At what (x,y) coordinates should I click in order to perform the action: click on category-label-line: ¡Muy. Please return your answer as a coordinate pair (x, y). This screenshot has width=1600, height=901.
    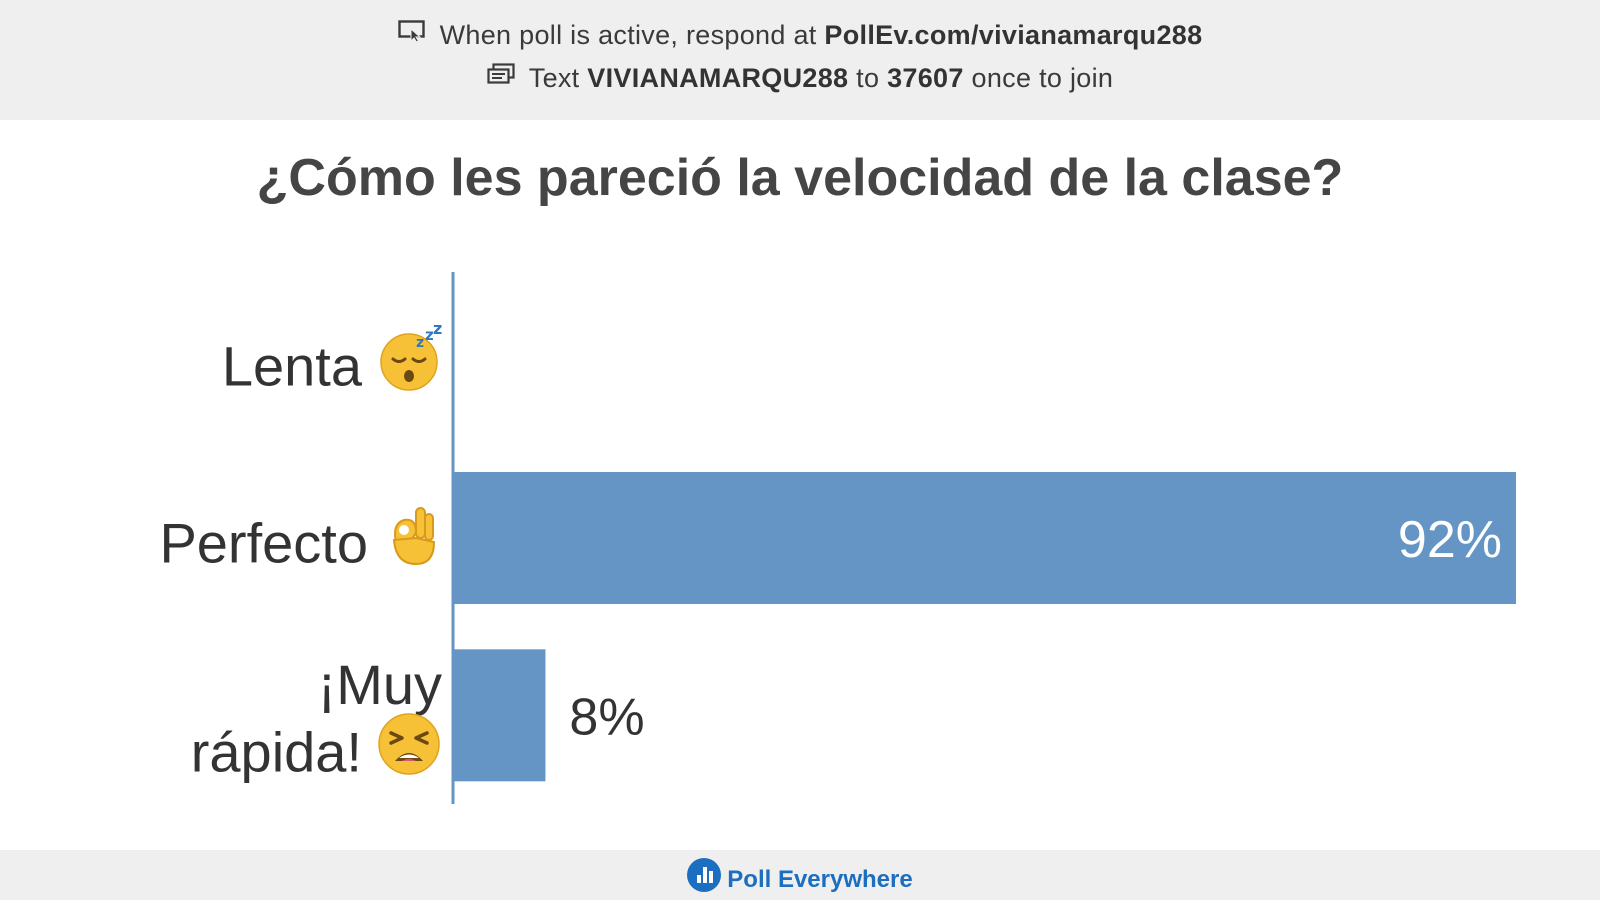
    Looking at the image, I should click on (316, 685).